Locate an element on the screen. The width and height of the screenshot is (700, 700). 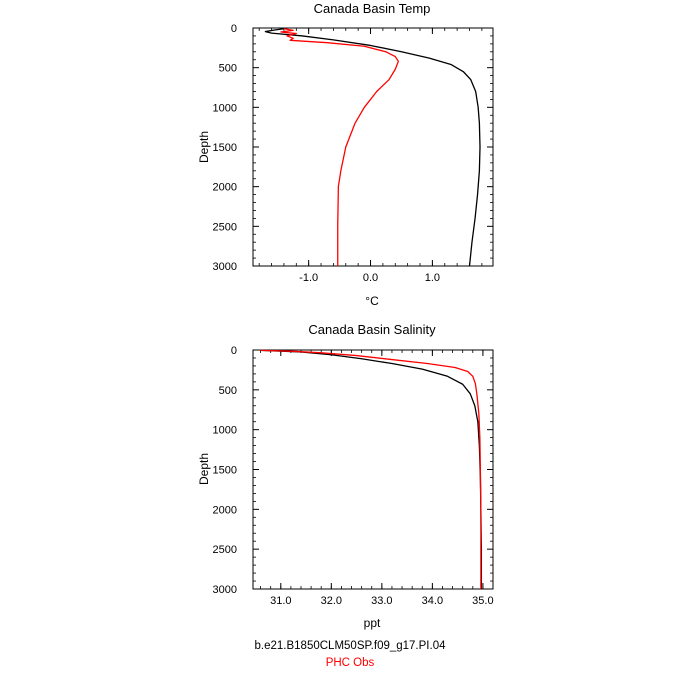
salinity-x-axis-label: ppt is located at coordinates (372, 623).